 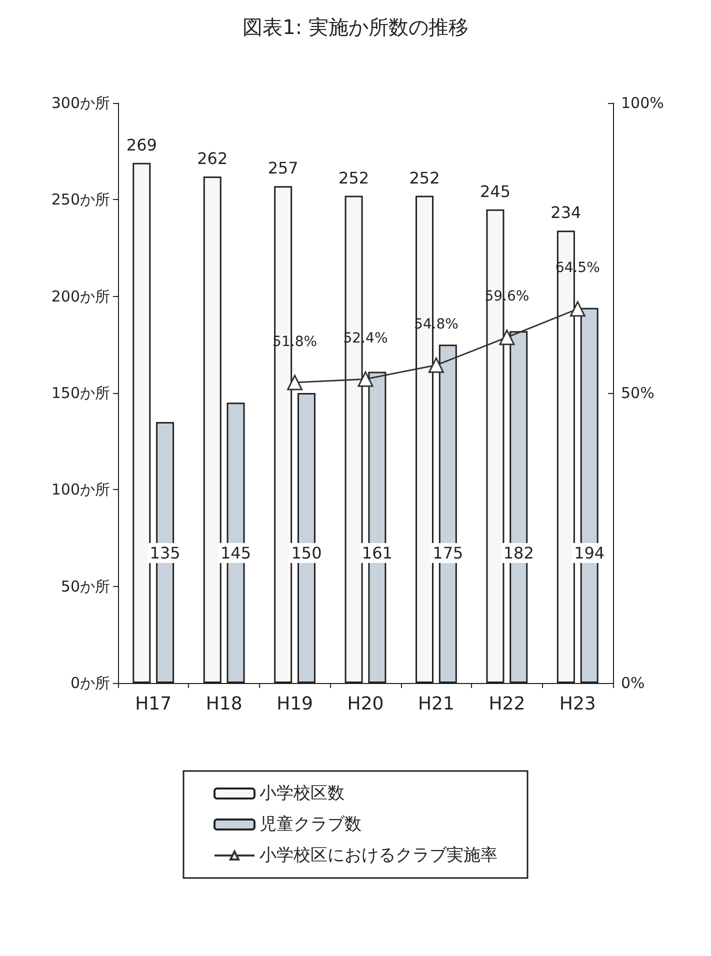 I want to click on y2-tick-label: 0%, so click(x=633, y=683).